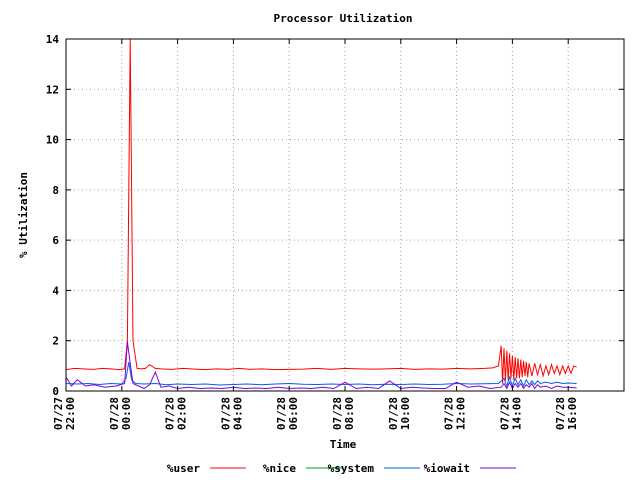  What do you see at coordinates (572, 413) in the screenshot?
I see `x-tick-time: 16:00` at bounding box center [572, 413].